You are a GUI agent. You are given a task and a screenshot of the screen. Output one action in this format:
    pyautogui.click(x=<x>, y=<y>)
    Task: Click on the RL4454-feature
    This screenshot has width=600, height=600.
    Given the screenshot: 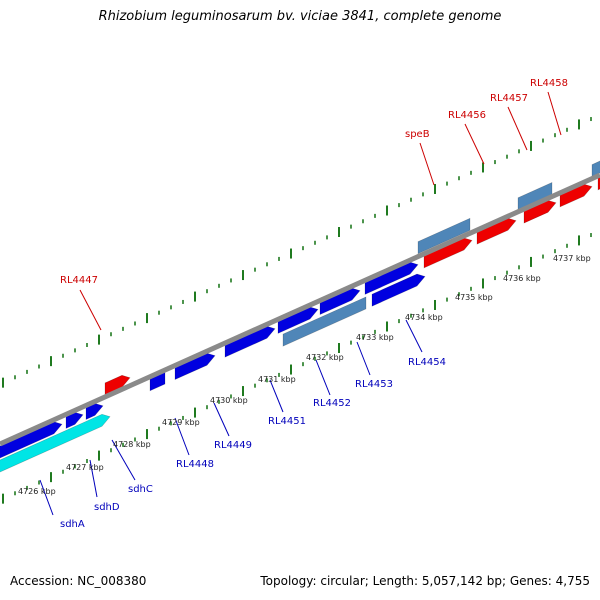 What is the action you would take?
    pyautogui.click(x=398, y=290)
    